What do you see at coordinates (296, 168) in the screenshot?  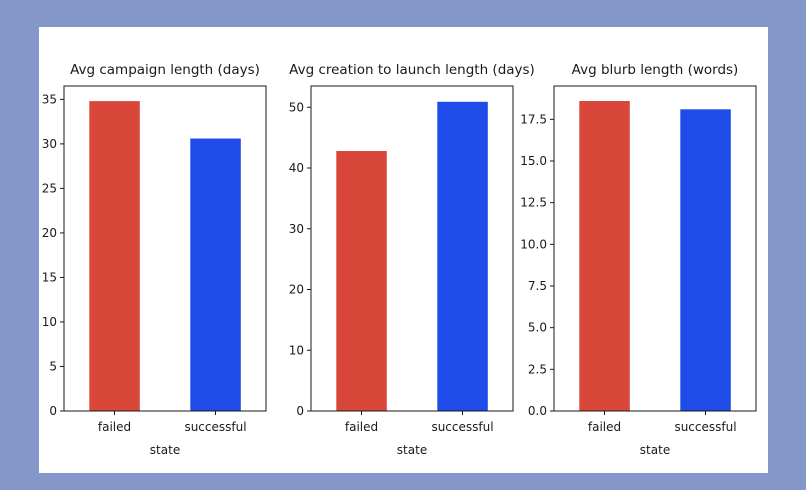 I see `y-tick-label: 40` at bounding box center [296, 168].